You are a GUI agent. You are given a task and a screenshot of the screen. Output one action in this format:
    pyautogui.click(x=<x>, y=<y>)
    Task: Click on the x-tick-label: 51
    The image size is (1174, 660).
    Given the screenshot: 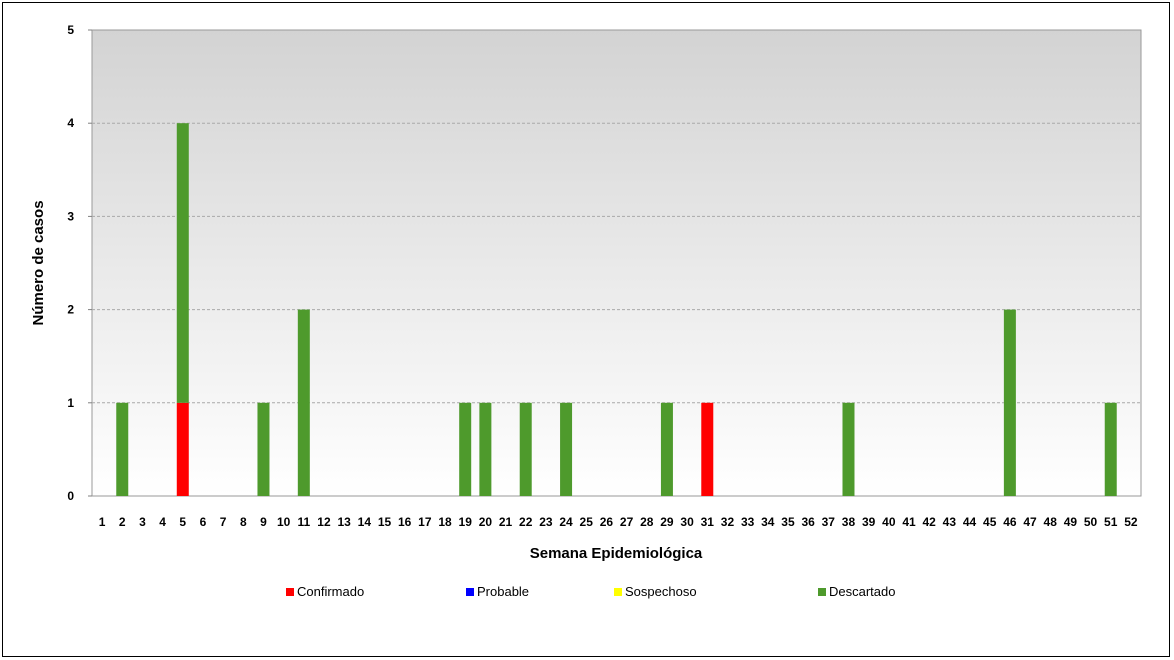 What is the action you would take?
    pyautogui.click(x=1111, y=522)
    